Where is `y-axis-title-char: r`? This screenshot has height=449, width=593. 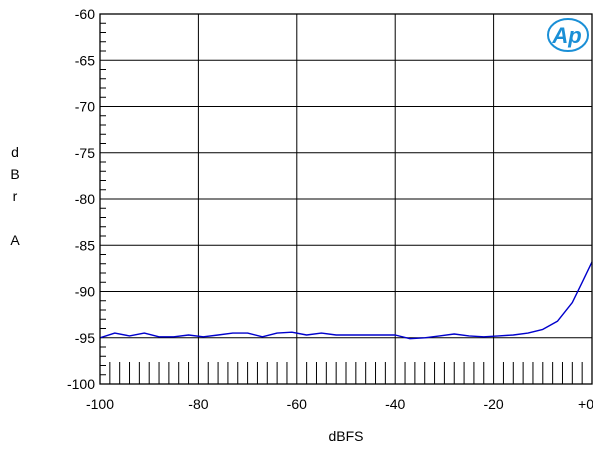 y-axis-title-char: r is located at coordinates (15, 196).